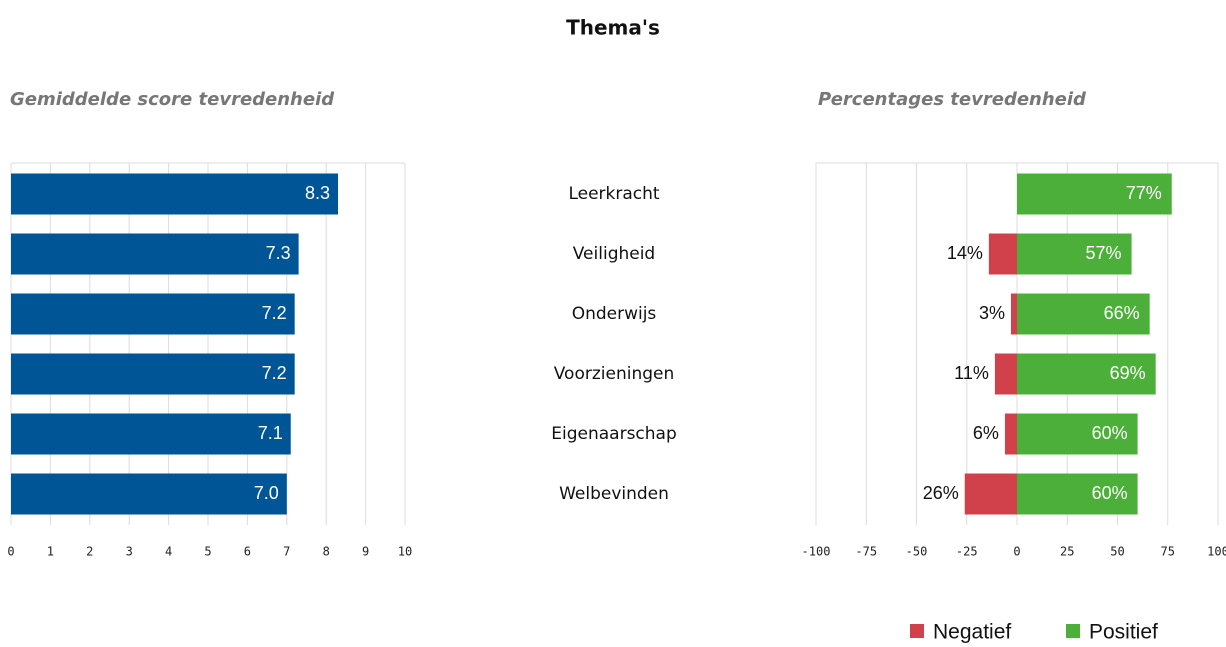 This screenshot has width=1226, height=647. I want to click on value-label: 69%, so click(1128, 373).